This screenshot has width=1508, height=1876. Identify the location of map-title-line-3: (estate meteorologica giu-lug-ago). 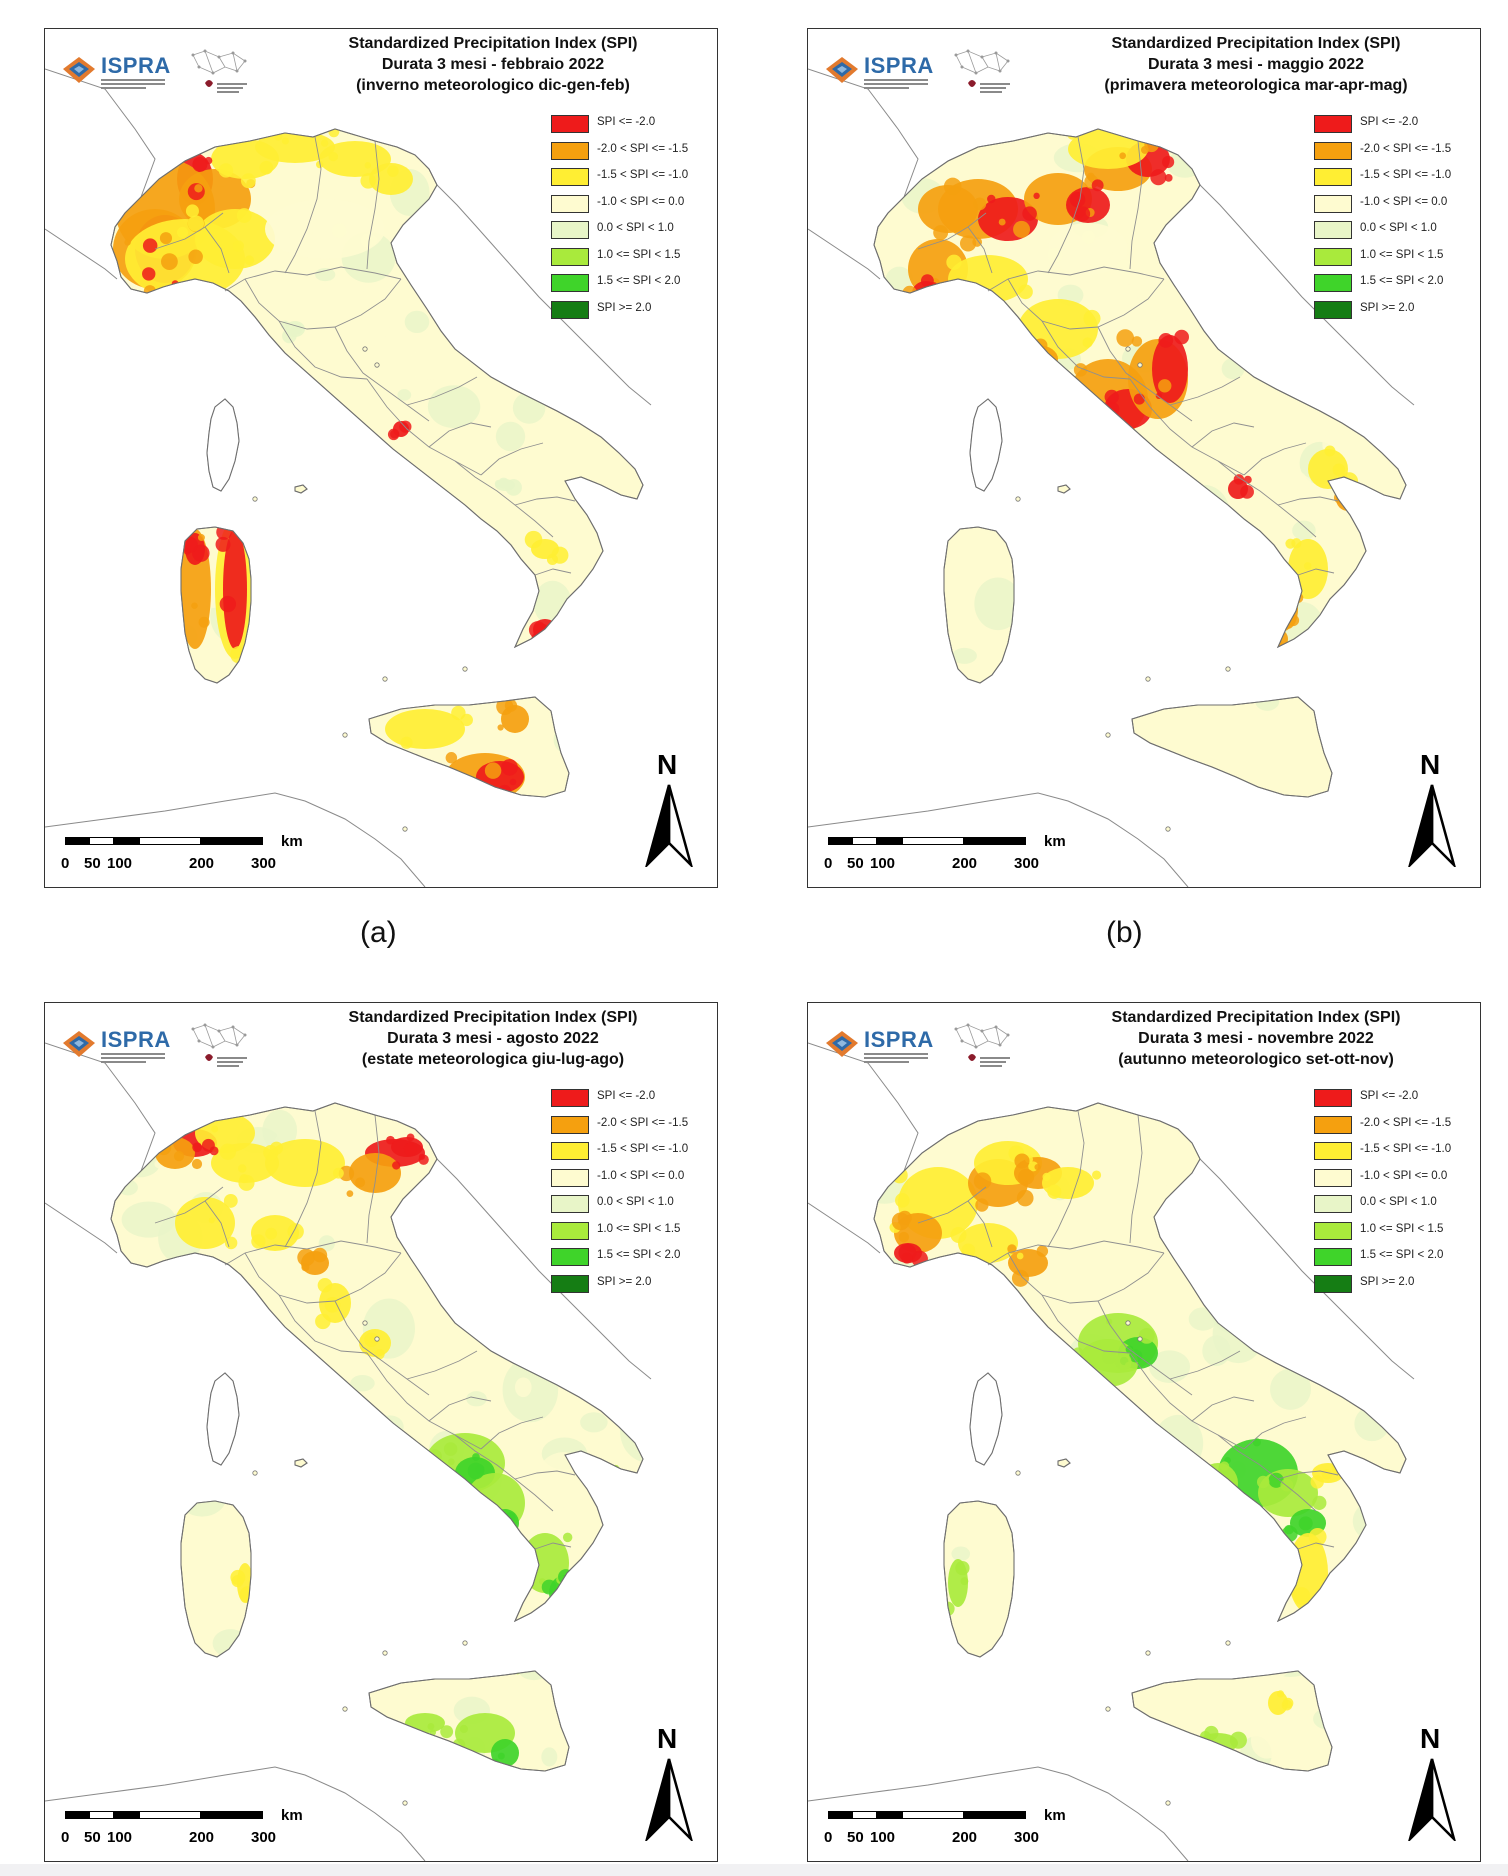
(493, 1059).